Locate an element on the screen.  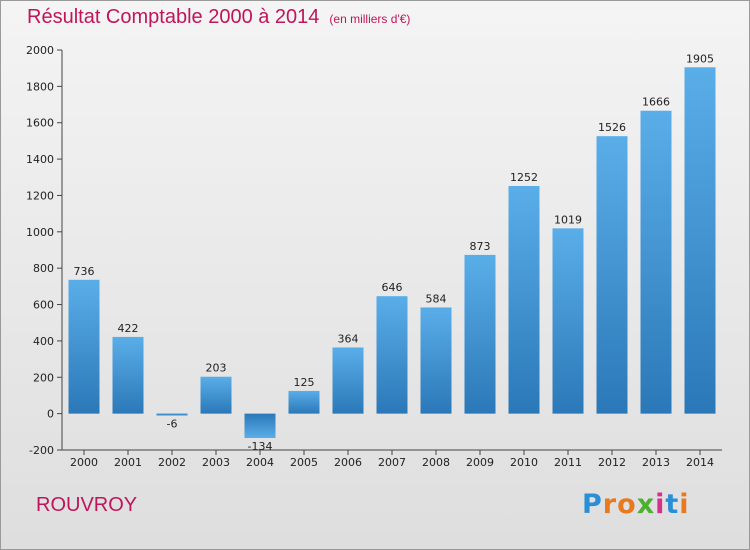
y-tick-label: 600 is located at coordinates (43, 305).